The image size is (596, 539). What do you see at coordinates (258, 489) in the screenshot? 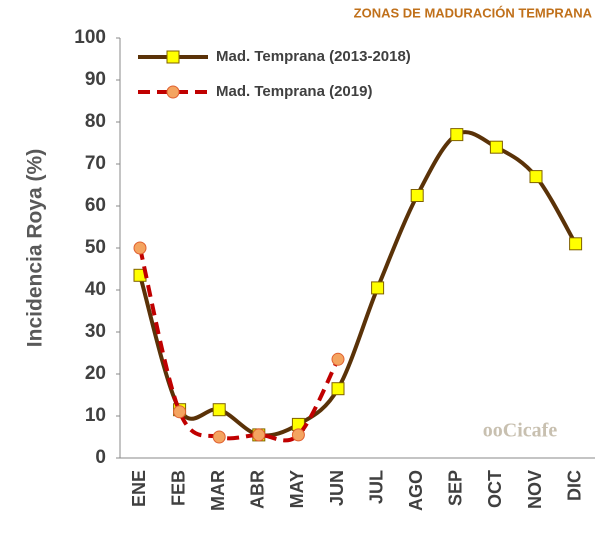
I see `x-tick-label: ABR` at bounding box center [258, 489].